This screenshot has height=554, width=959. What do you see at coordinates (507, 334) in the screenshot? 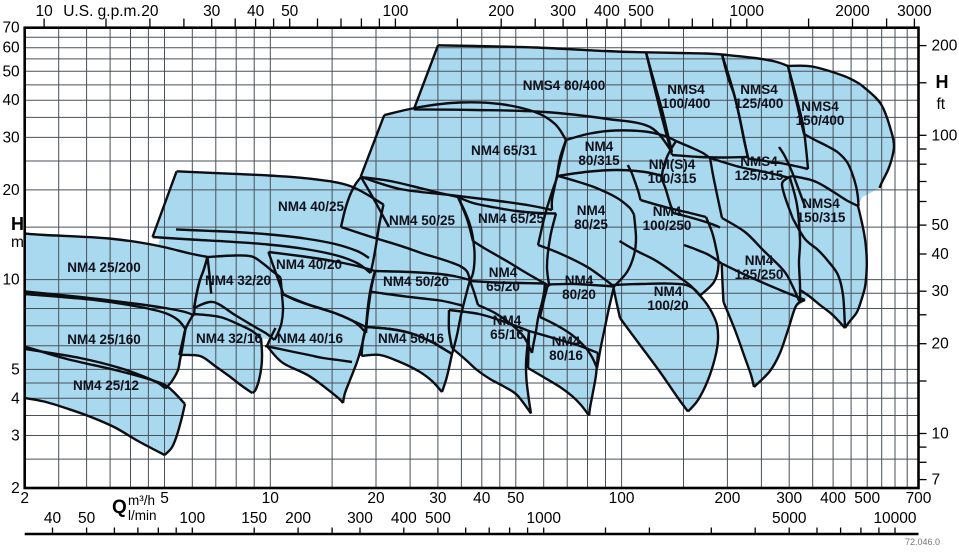
I see `svg-text: 65/16` at bounding box center [507, 334].